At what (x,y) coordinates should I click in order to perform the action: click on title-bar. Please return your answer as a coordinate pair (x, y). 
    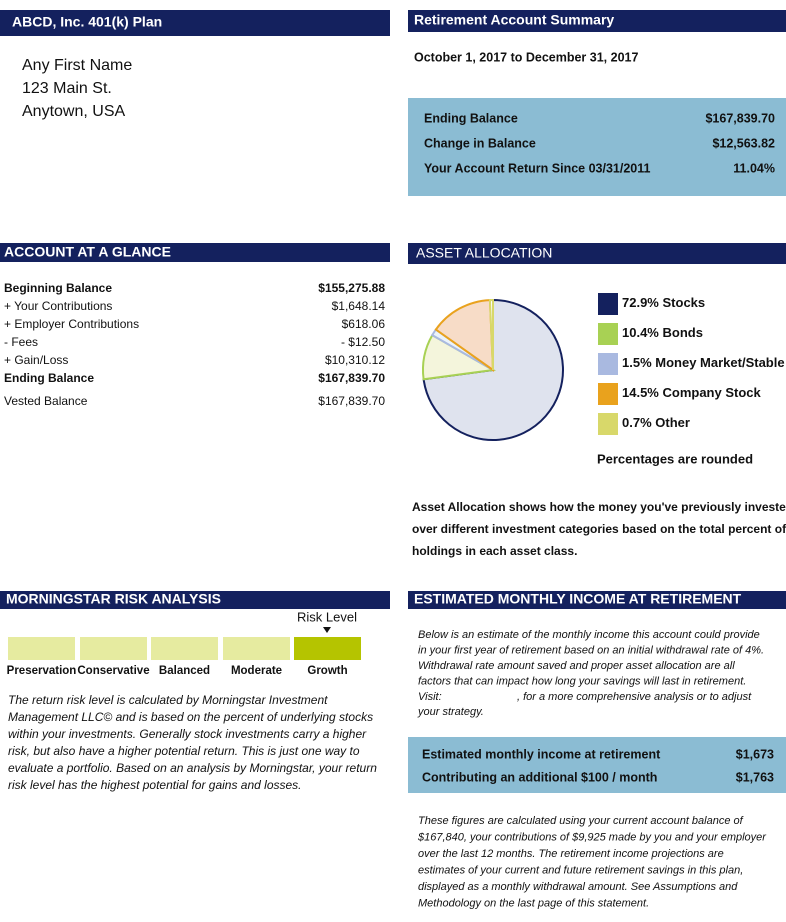
    Looking at the image, I should click on (195, 23).